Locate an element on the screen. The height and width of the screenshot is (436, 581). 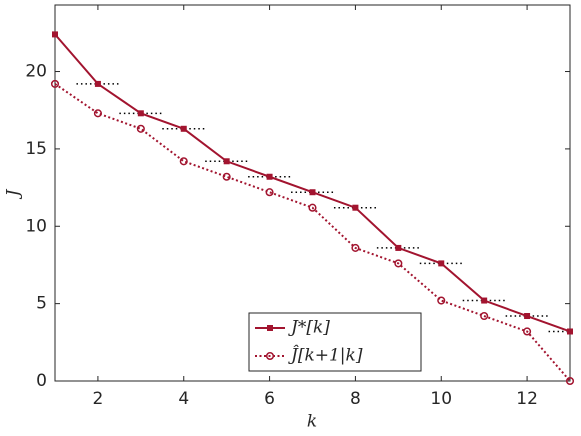
x-tick-label: 10 is located at coordinates (441, 399).